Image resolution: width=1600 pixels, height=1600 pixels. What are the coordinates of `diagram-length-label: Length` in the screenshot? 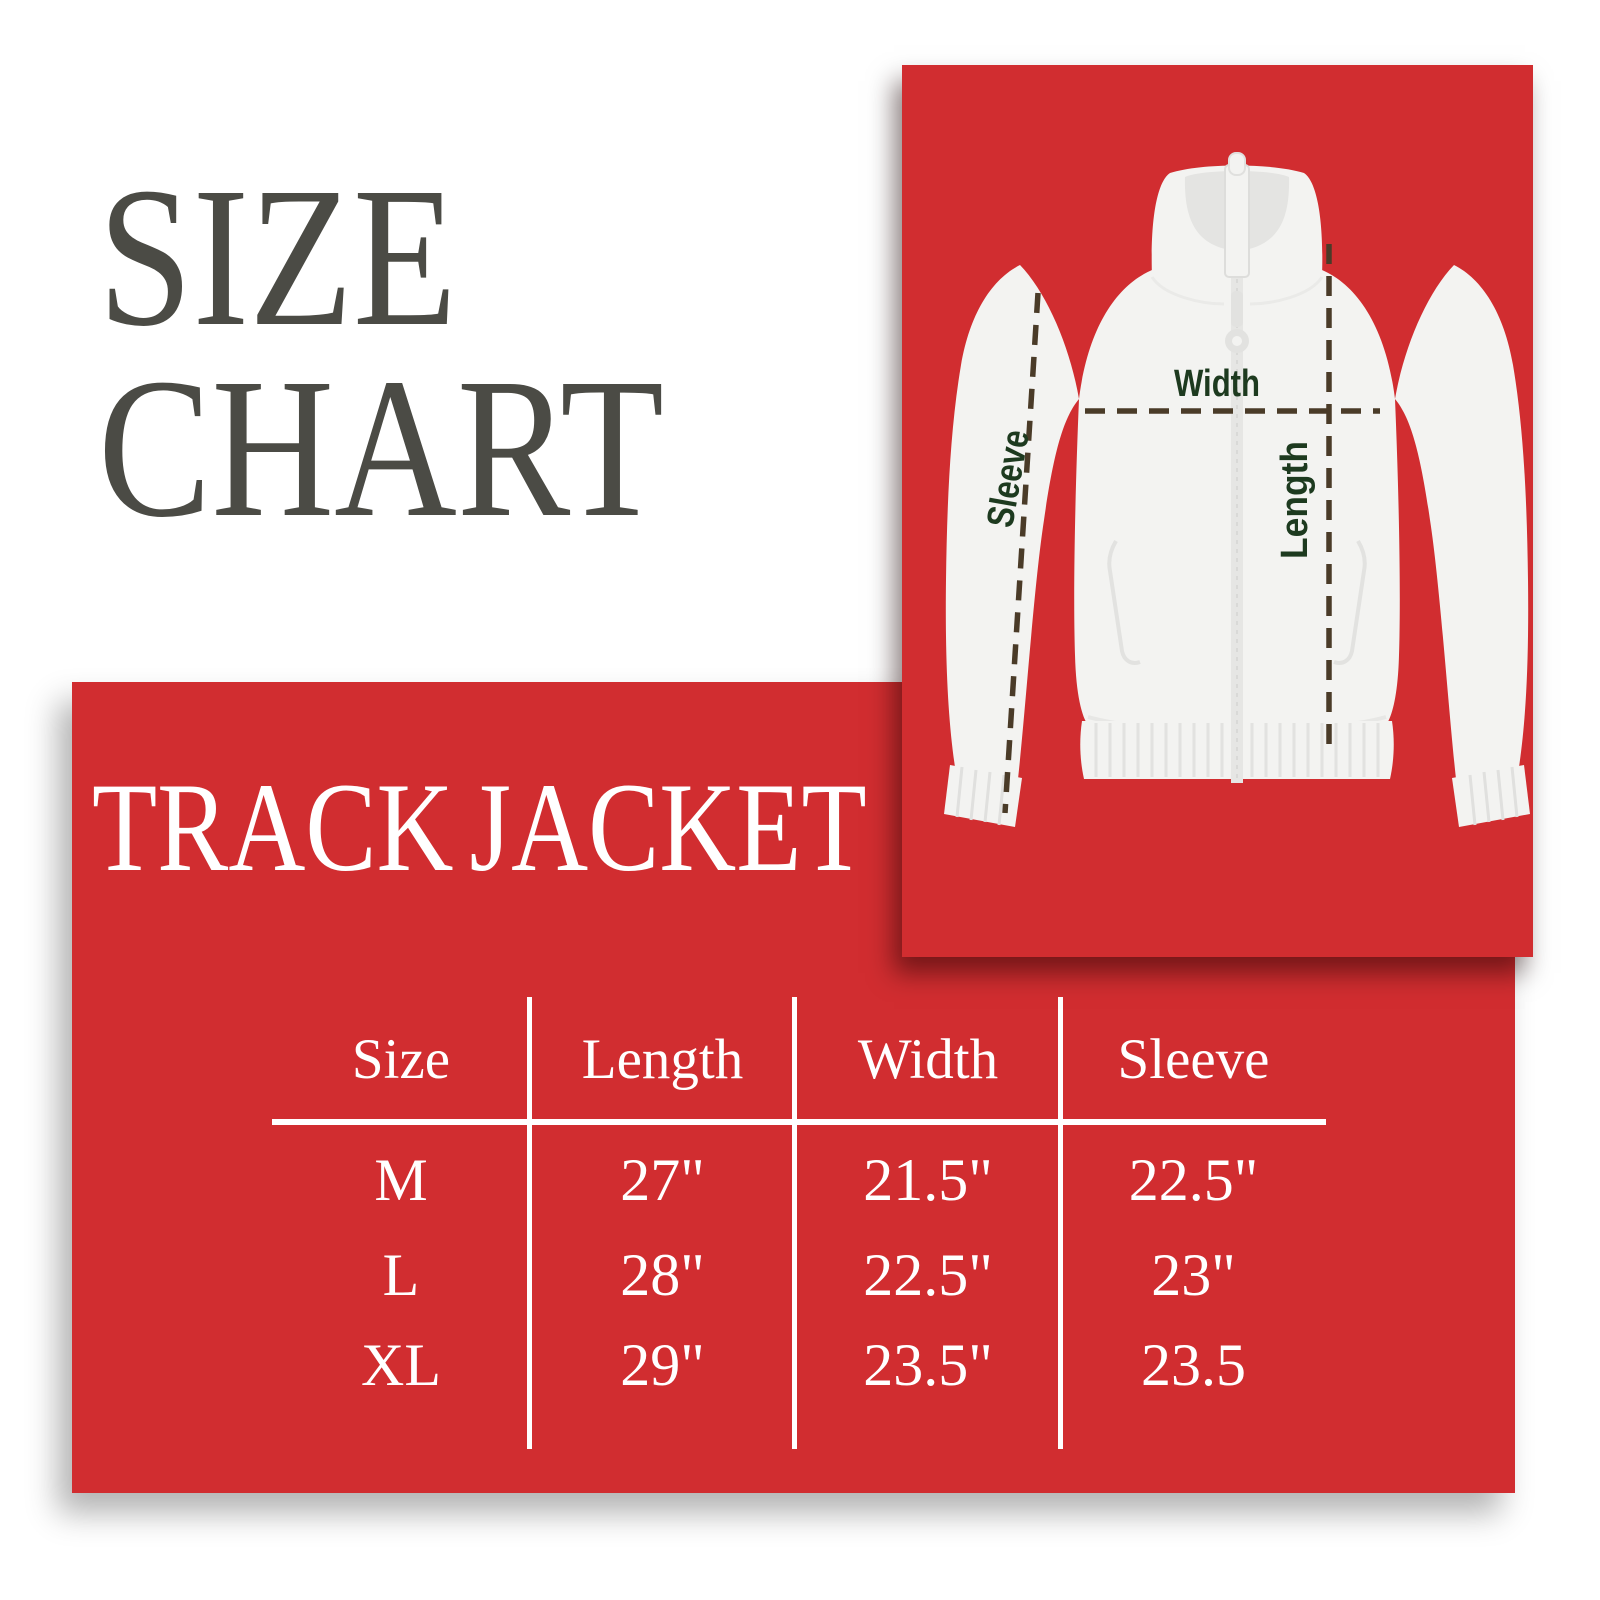 It's located at (1295, 500).